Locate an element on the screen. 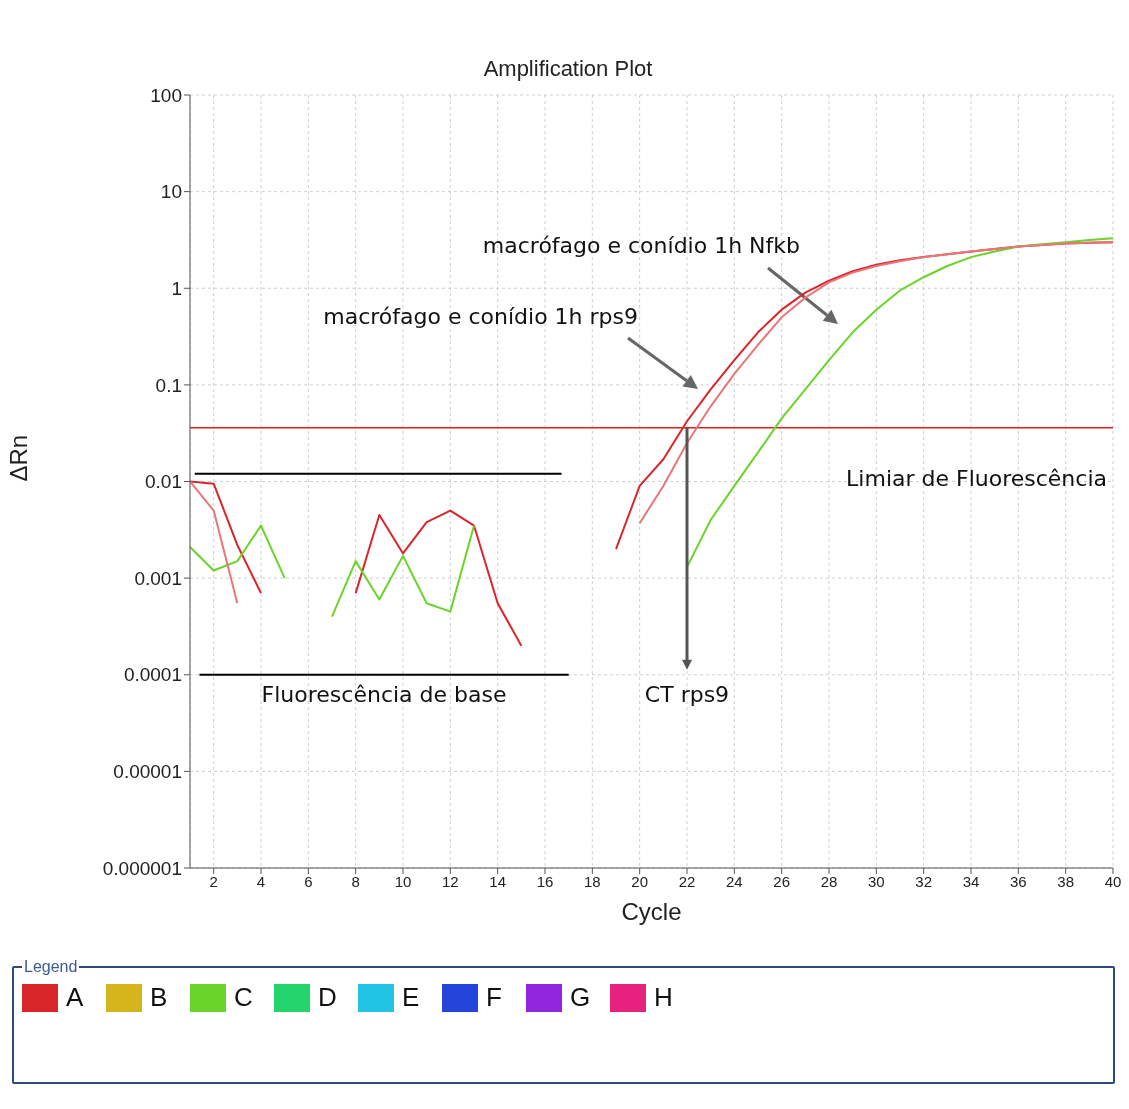 The image size is (1129, 1109). legend-label: A is located at coordinates (75, 997).